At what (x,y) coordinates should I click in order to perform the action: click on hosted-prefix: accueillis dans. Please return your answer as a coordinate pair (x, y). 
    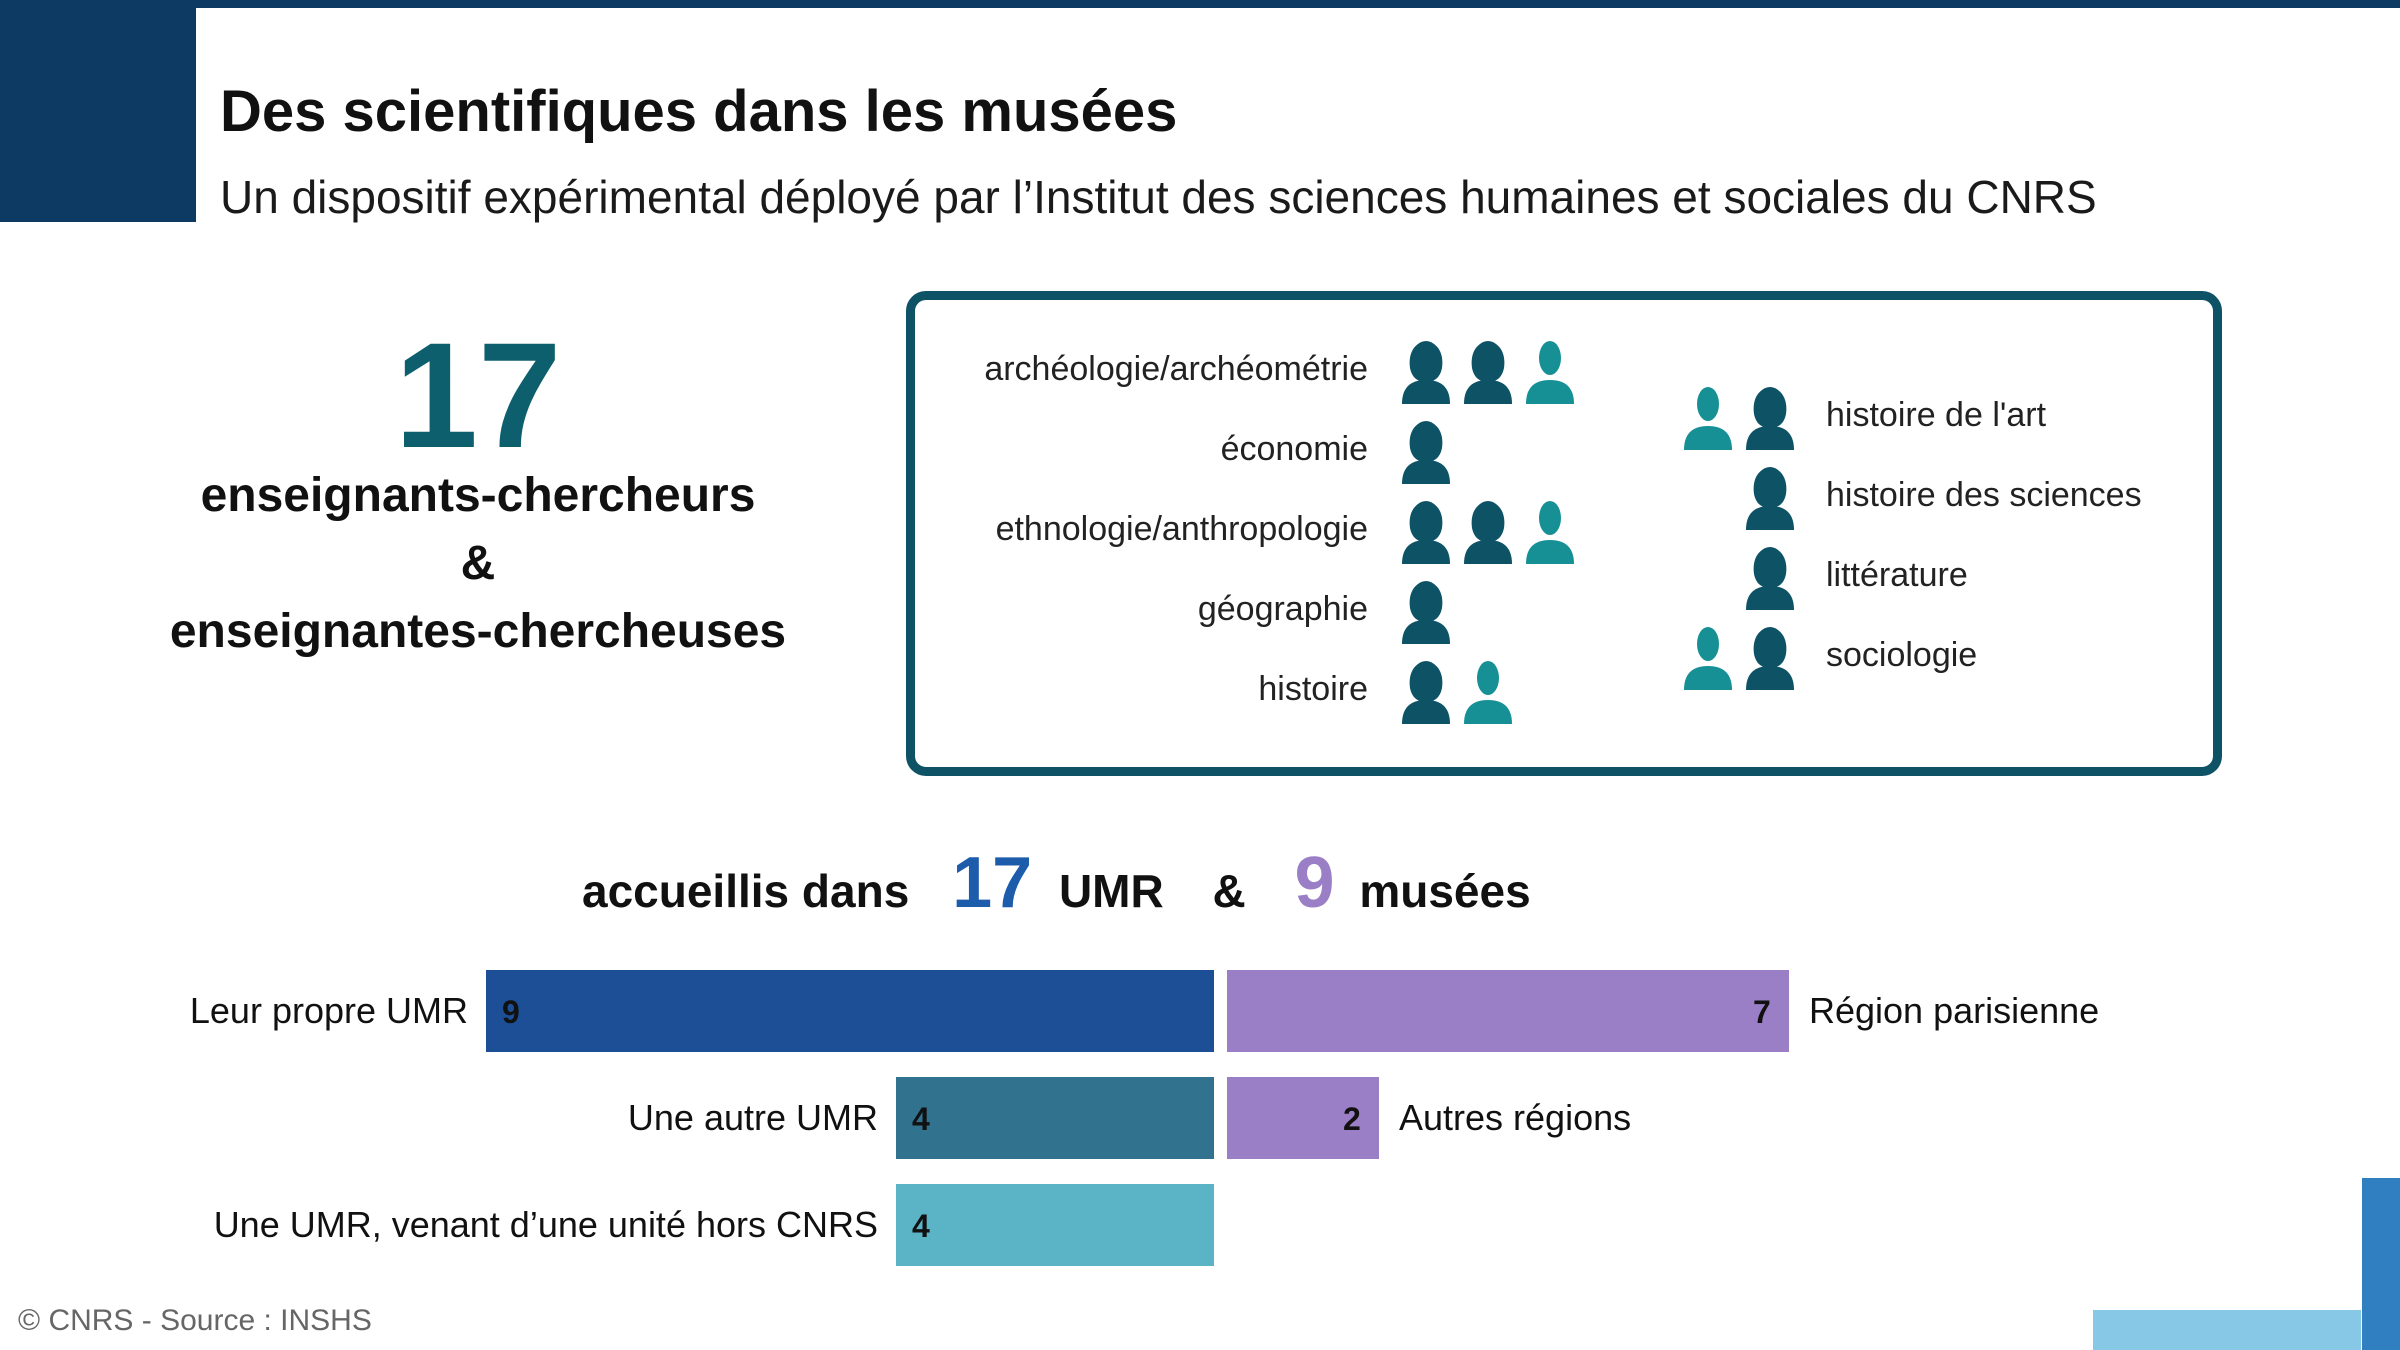
    Looking at the image, I should click on (746, 891).